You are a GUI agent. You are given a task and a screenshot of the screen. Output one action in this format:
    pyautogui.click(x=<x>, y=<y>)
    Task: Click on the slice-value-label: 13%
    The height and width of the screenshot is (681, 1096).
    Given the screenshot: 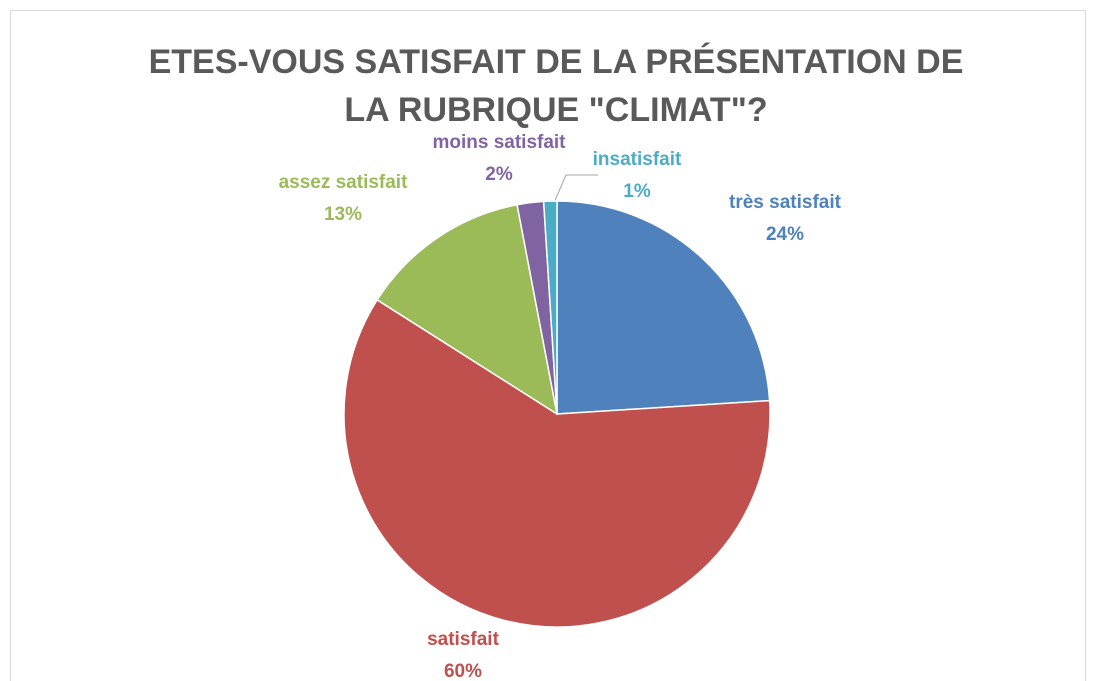 What is the action you would take?
    pyautogui.click(x=343, y=214)
    